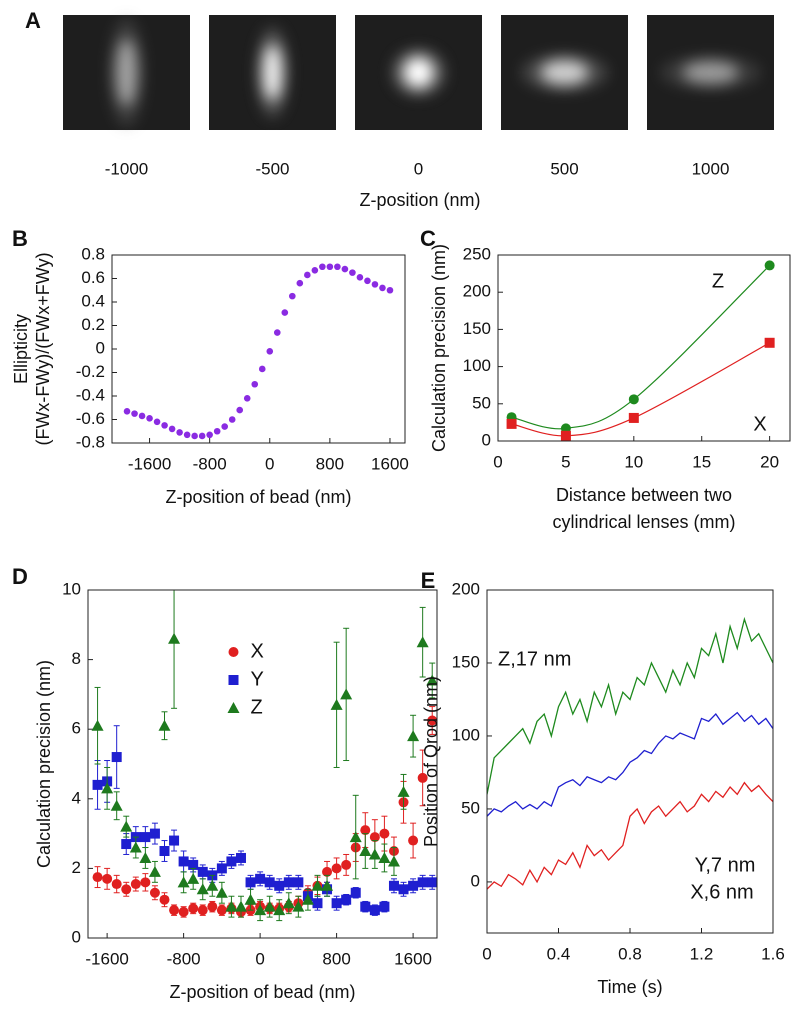 Image resolution: width=804 pixels, height=1009 pixels. I want to click on y-tick-label: 150, so click(466, 661).